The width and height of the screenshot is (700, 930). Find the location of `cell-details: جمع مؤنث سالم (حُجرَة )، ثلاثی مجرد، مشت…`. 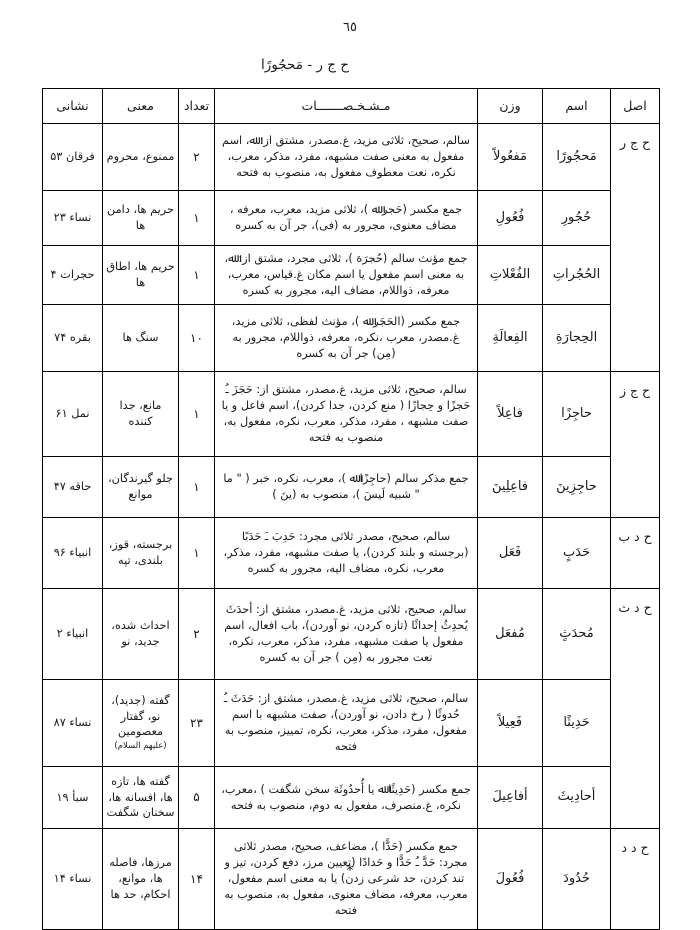

cell-details: جمع مؤنث سالم (حُجرَة )، ثلاثی مجرد، مشت… is located at coordinates (346, 275).